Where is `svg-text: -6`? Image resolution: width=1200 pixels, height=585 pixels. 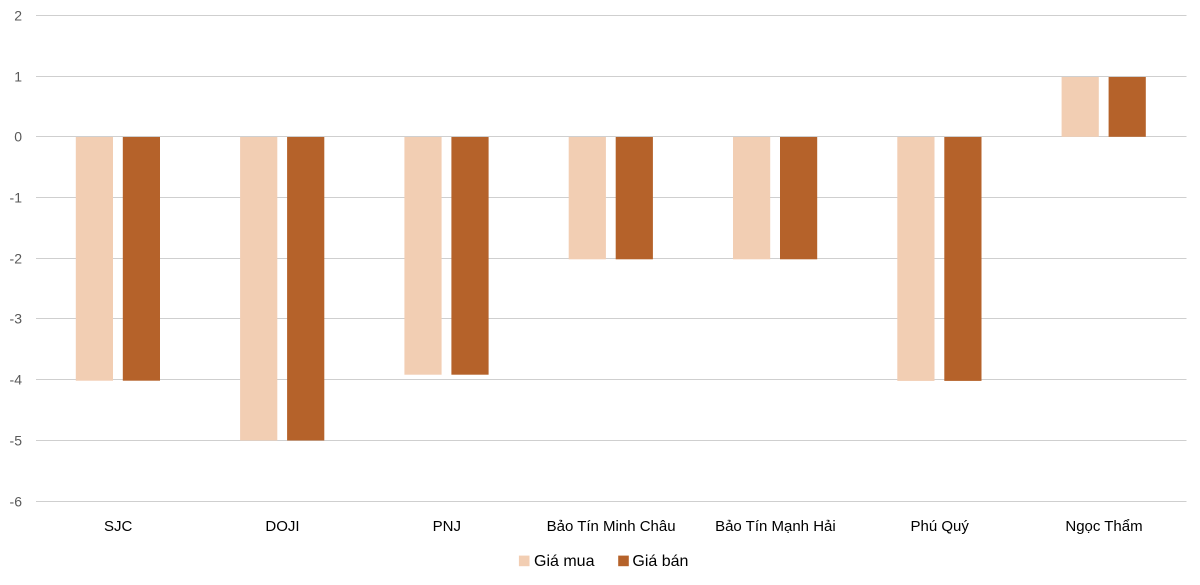 svg-text: -6 is located at coordinates (16, 502).